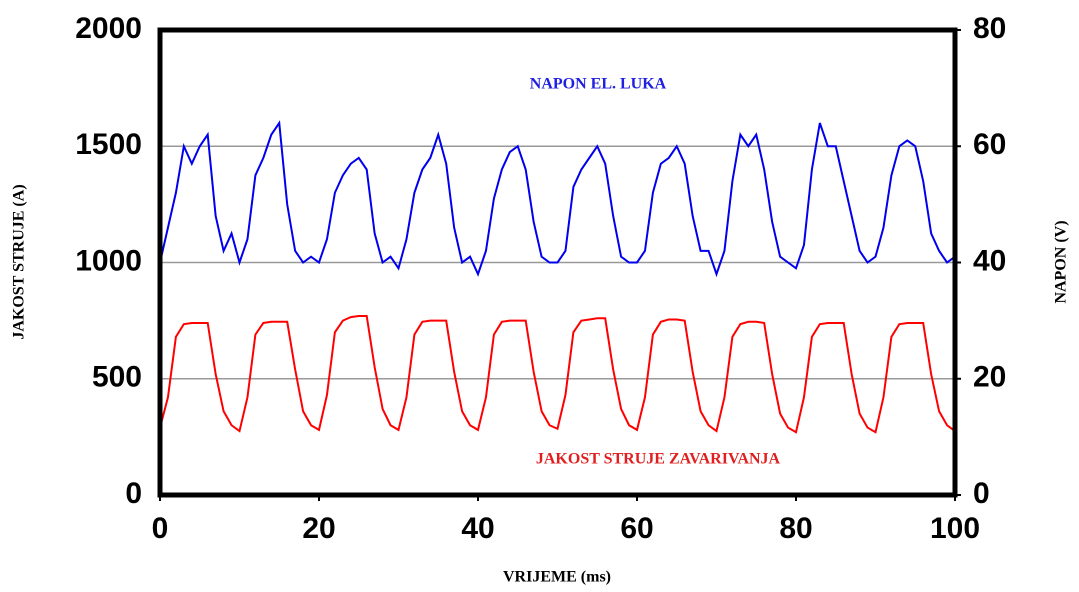 This screenshot has width=1079, height=592. I want to click on annotation: NAPON EL. LUKA, so click(598, 84).